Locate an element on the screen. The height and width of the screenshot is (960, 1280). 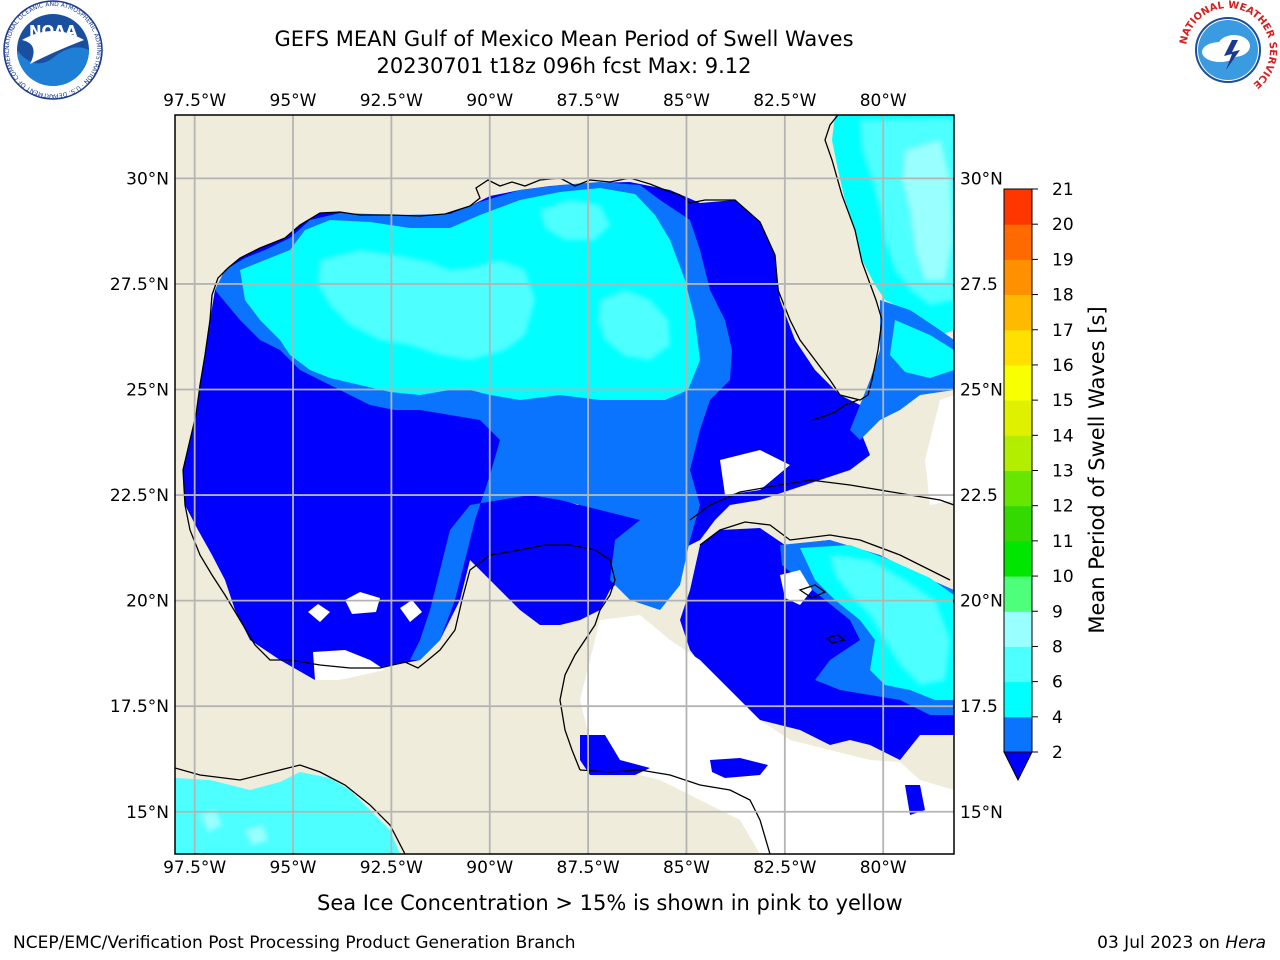
colorbar-tick-label: 19 is located at coordinates (1063, 260).